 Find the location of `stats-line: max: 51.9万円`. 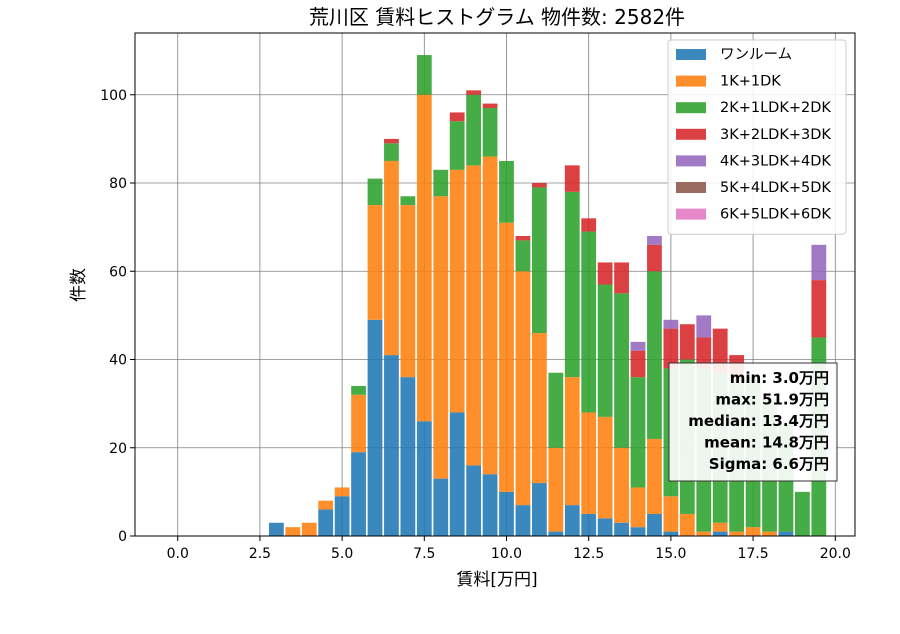

stats-line: max: 51.9万円 is located at coordinates (772, 400).